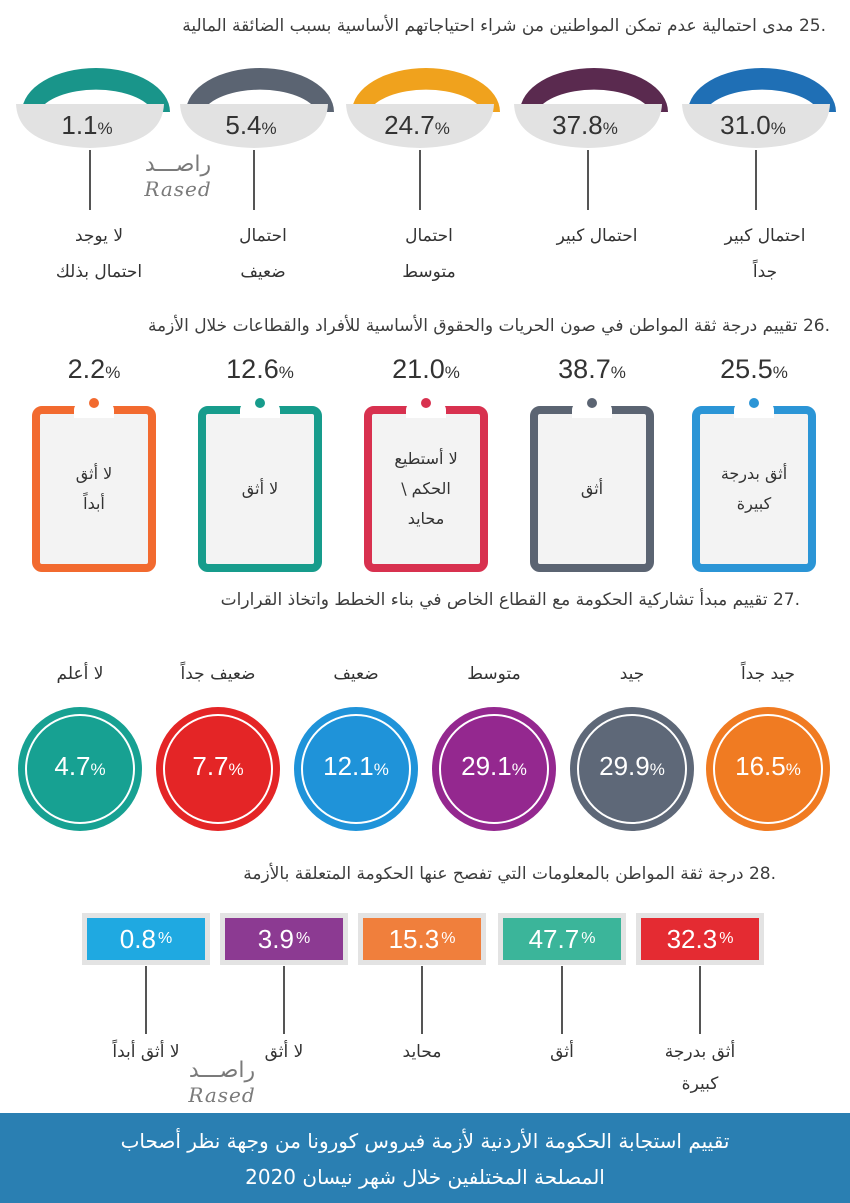 Image resolution: width=850 pixels, height=1203 pixels. What do you see at coordinates (592, 369) in the screenshot?
I see `badge-percent: 38.7%` at bounding box center [592, 369].